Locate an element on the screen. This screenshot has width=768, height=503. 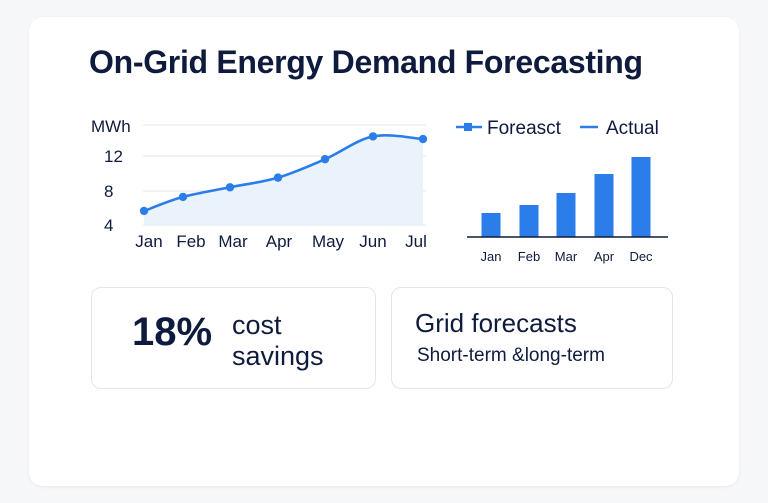
feature-title: Grid forecasts is located at coordinates (496, 323).